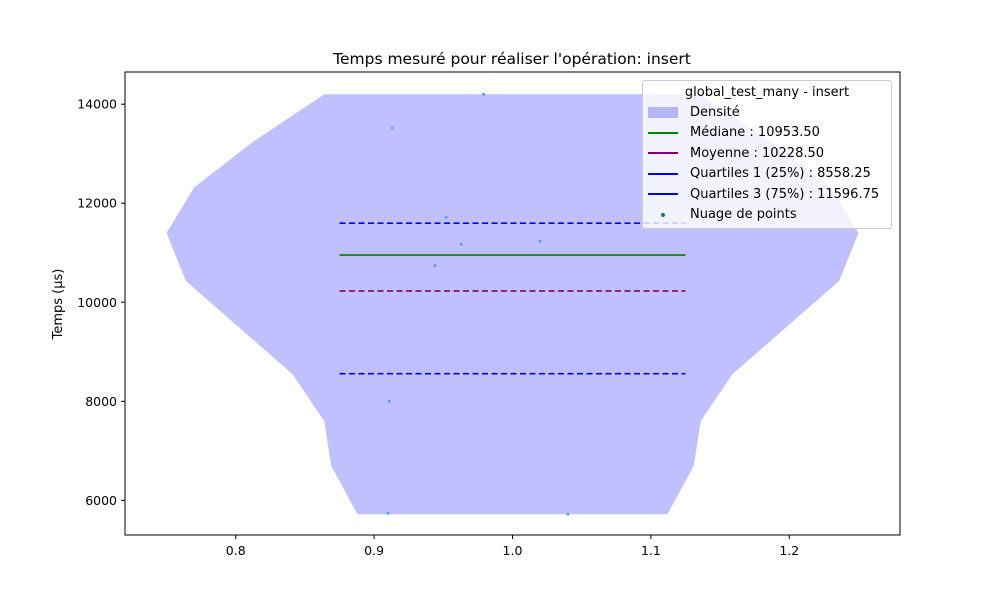  What do you see at coordinates (743, 215) in the screenshot?
I see `legend-label-points: Nuage de points` at bounding box center [743, 215].